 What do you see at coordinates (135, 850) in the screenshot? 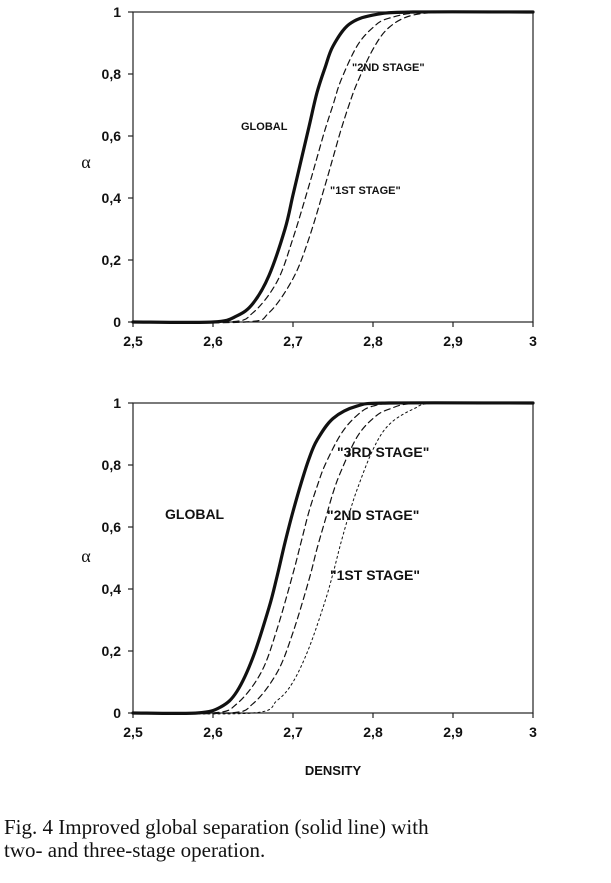
I see `caption-line-2: two- and three-stage operation.` at bounding box center [135, 850].